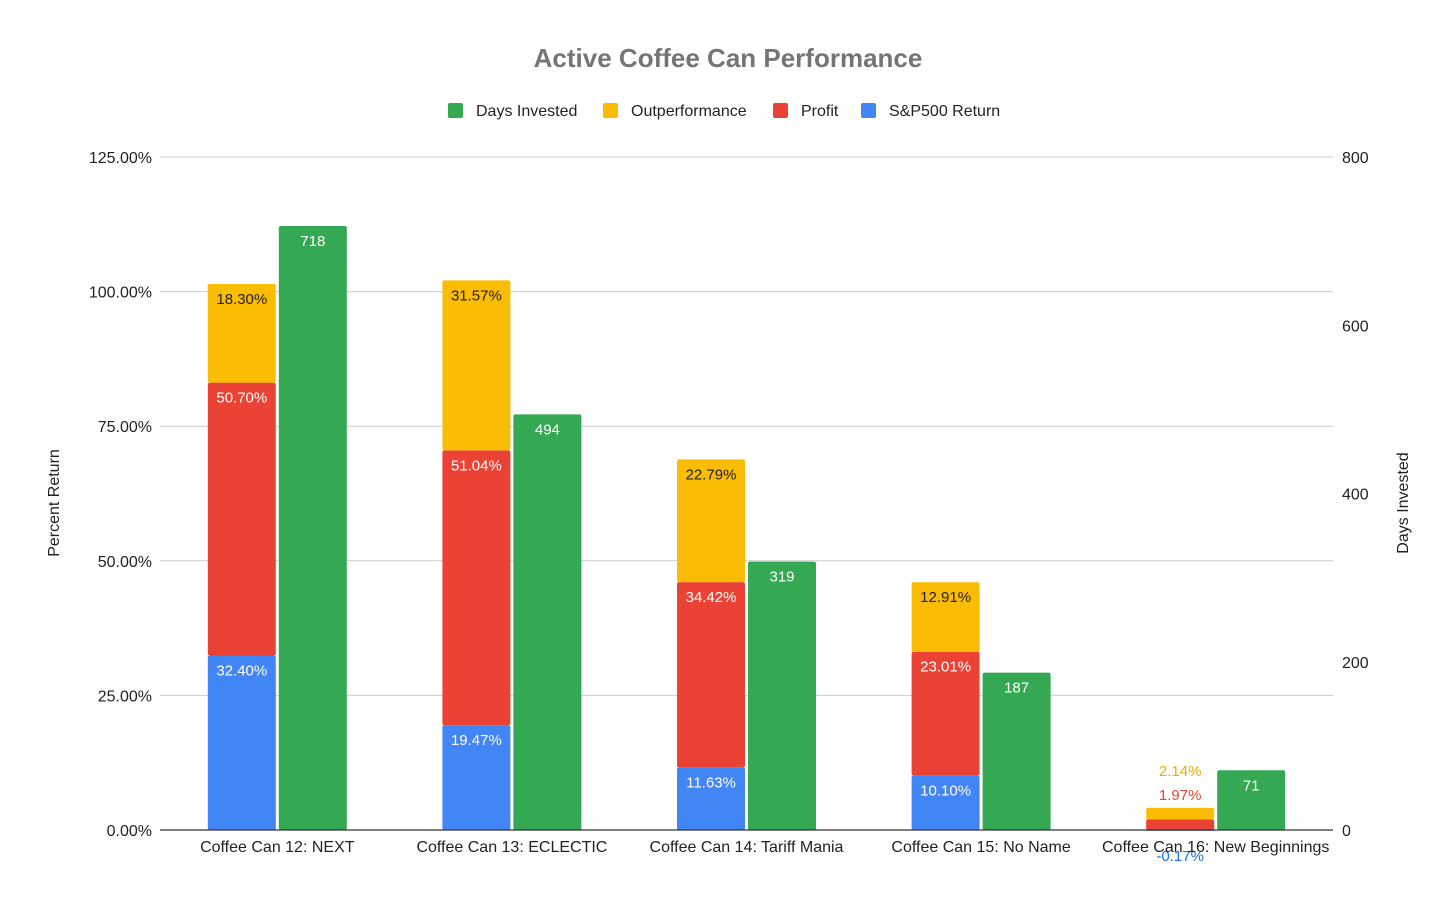 The width and height of the screenshot is (1456, 900). What do you see at coordinates (547, 429) in the screenshot?
I see `data-label-days-invested-2: 494` at bounding box center [547, 429].